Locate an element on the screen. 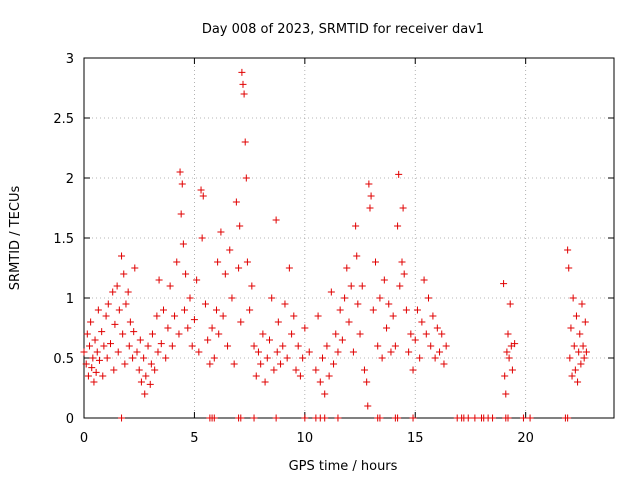 Image resolution: width=640 pixels, height=480 pixels. x-tick-label: 5 is located at coordinates (194, 438).